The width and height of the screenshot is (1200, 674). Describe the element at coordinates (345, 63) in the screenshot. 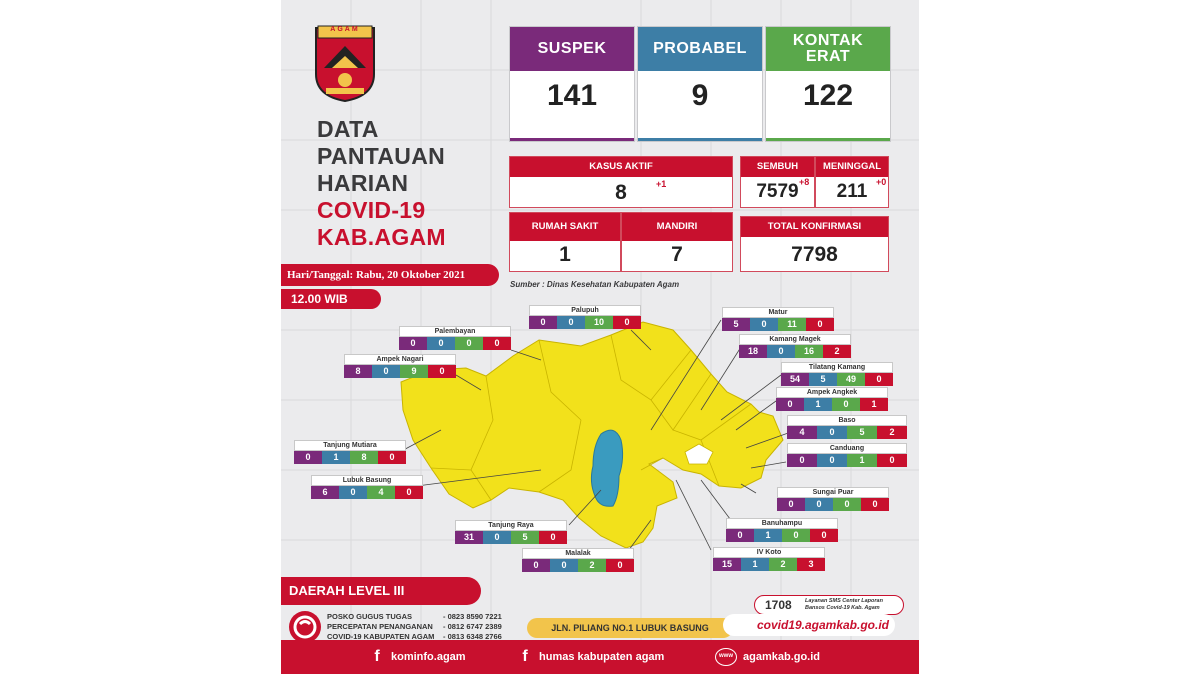

I see `agam-logo` at that location.